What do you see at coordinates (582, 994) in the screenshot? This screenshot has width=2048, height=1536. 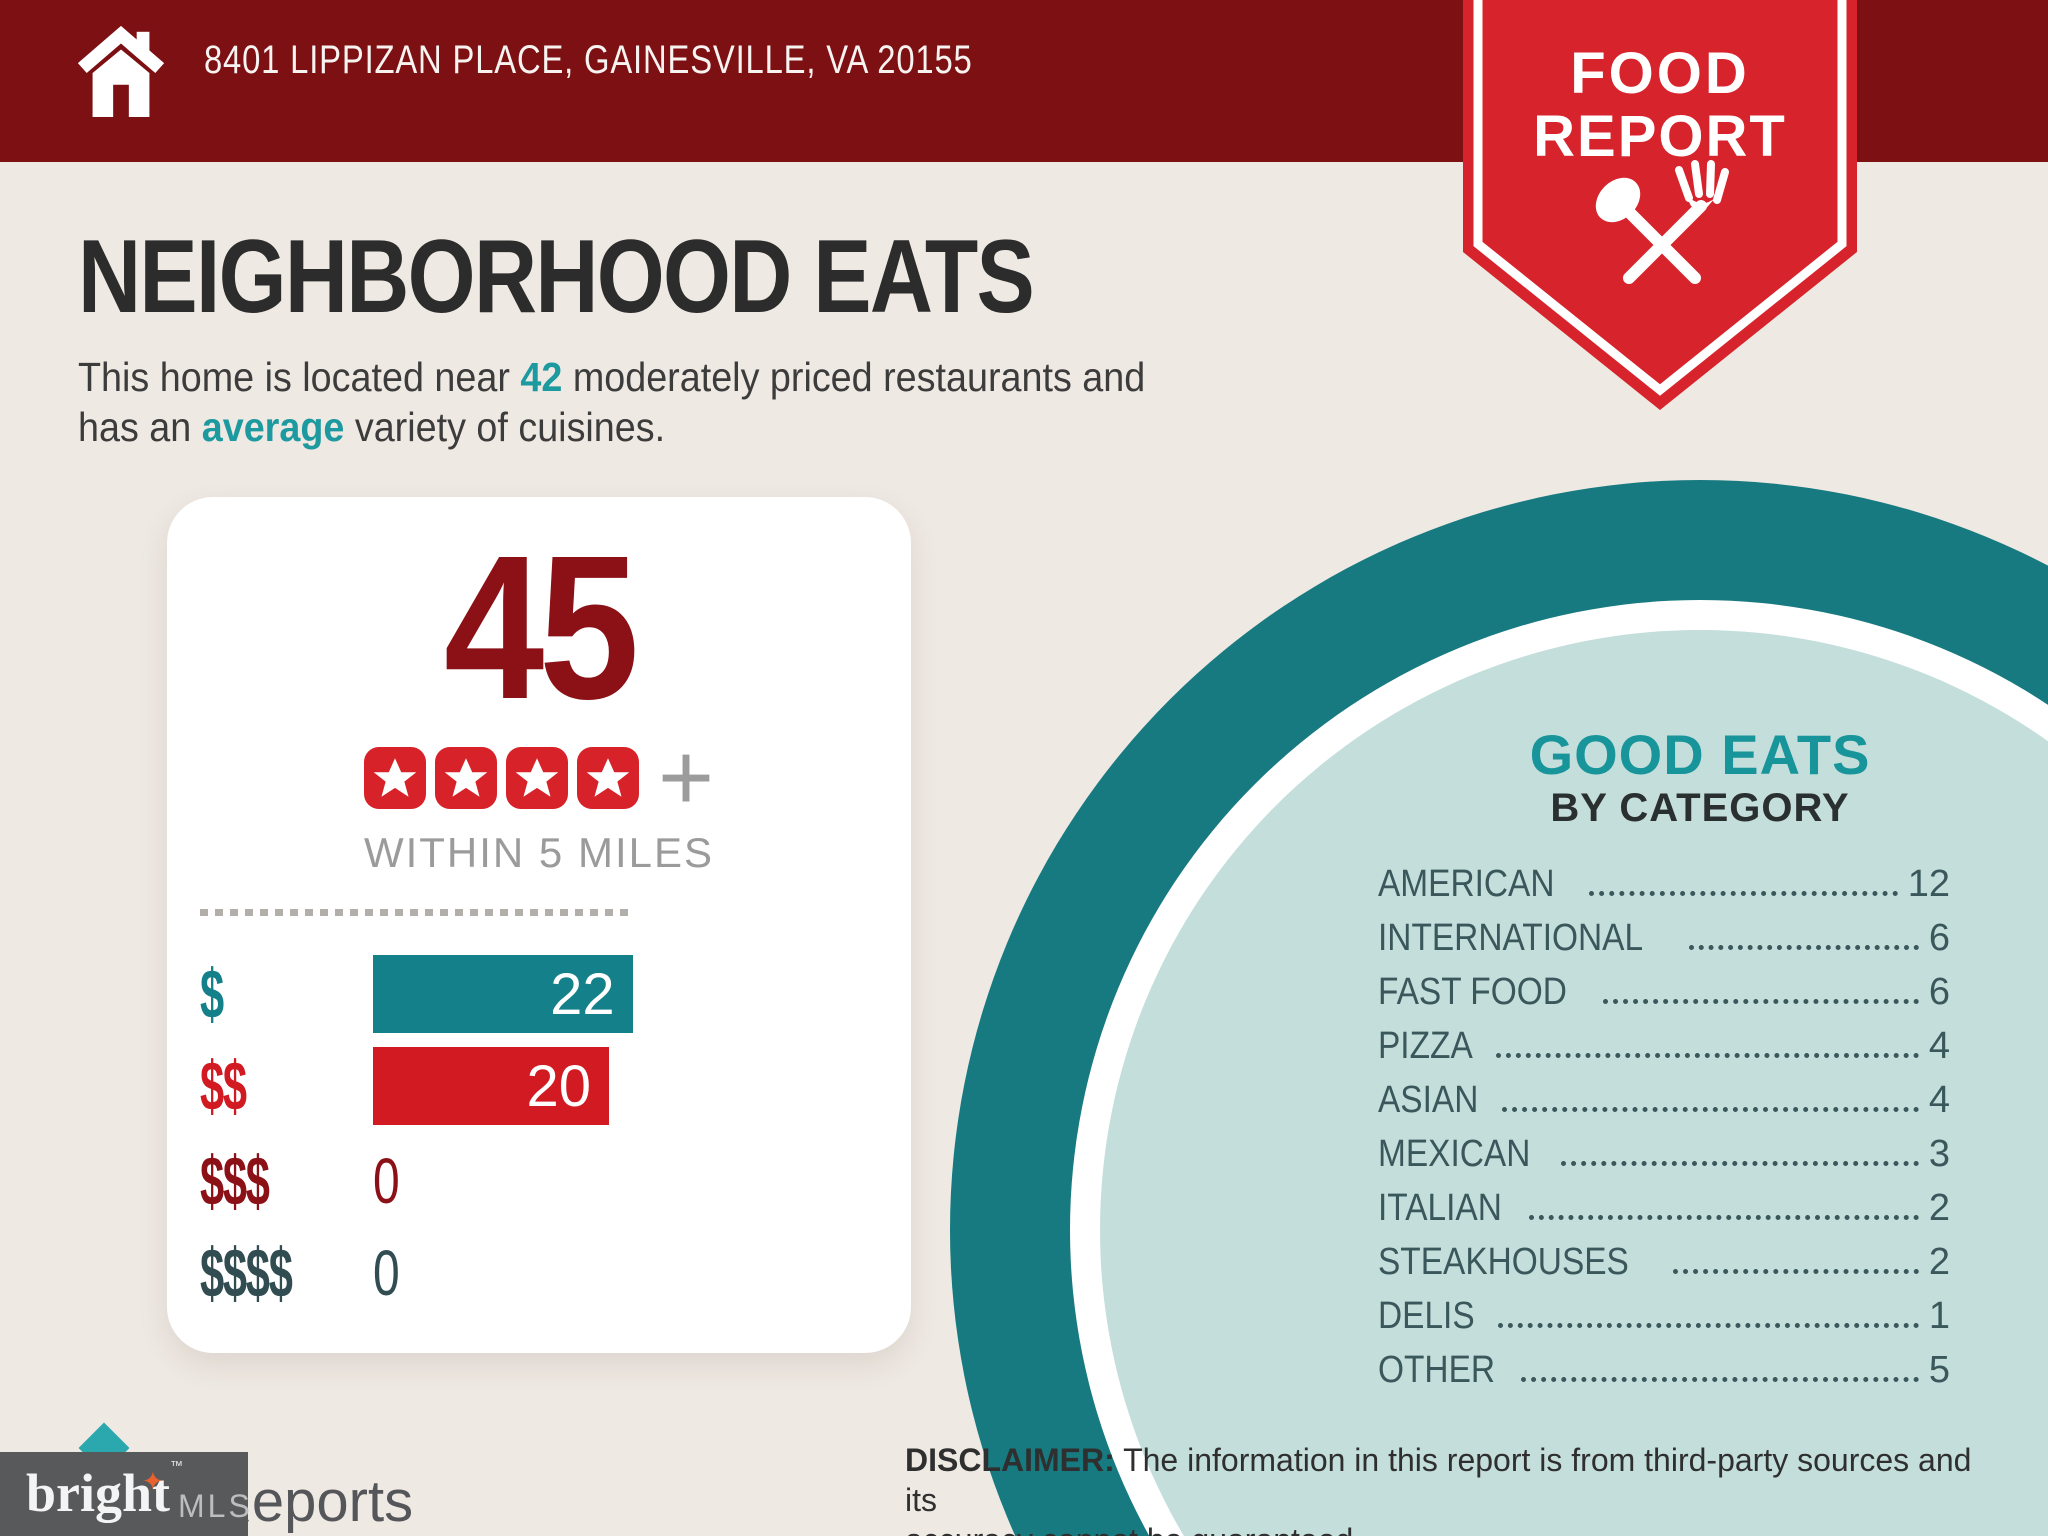 I see `price-bar-value: 22` at bounding box center [582, 994].